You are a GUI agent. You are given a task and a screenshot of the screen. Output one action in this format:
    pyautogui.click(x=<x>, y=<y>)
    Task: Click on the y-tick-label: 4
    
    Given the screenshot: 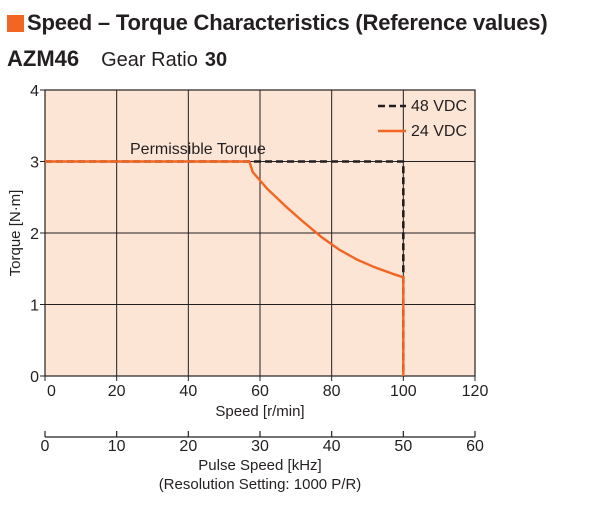 What is the action you would take?
    pyautogui.click(x=34, y=91)
    